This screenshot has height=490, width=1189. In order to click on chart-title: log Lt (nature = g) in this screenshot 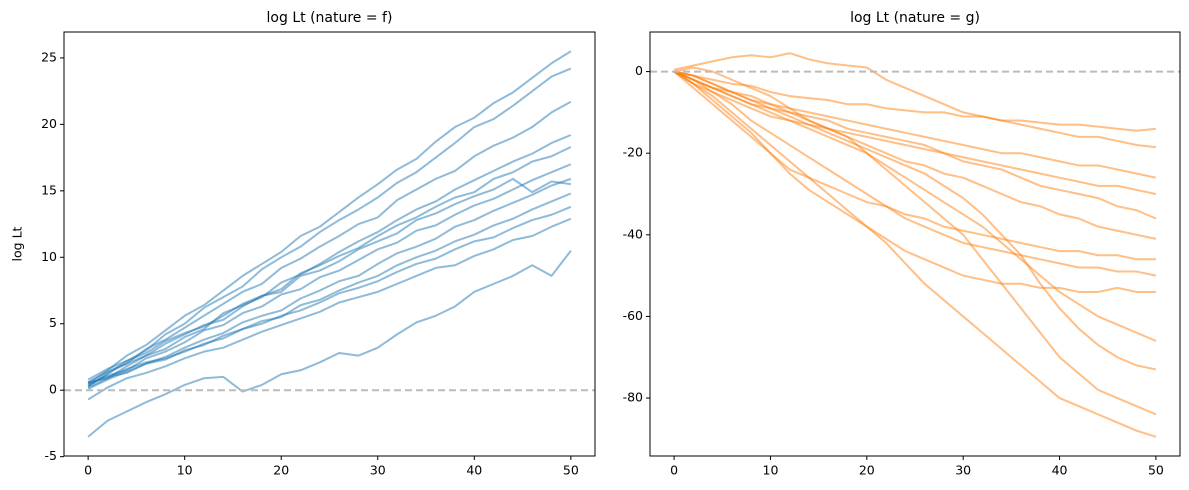, I will do `click(915, 18)`.